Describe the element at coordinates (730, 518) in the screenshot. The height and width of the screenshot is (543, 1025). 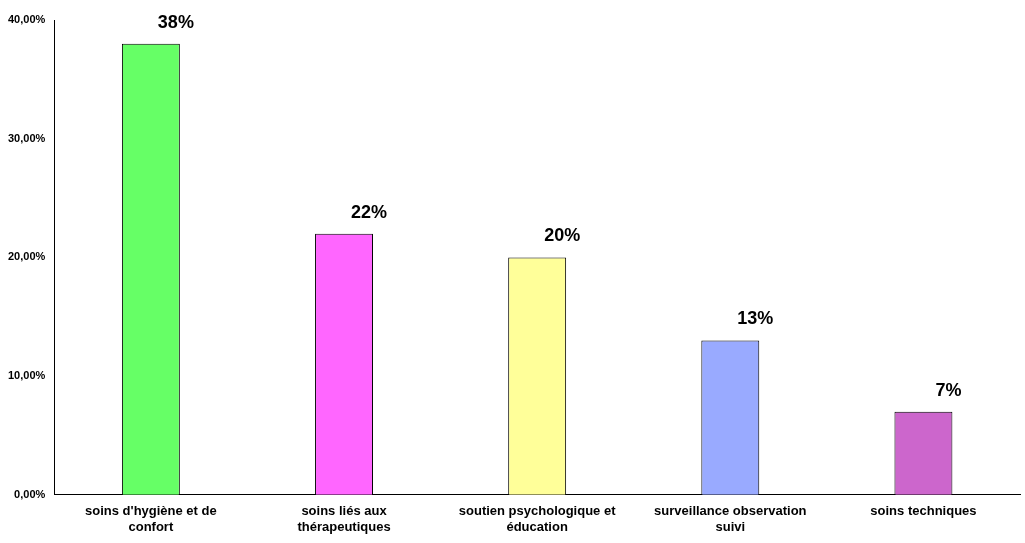
I see `x-tick-label: surveillance observation suivi` at that location.